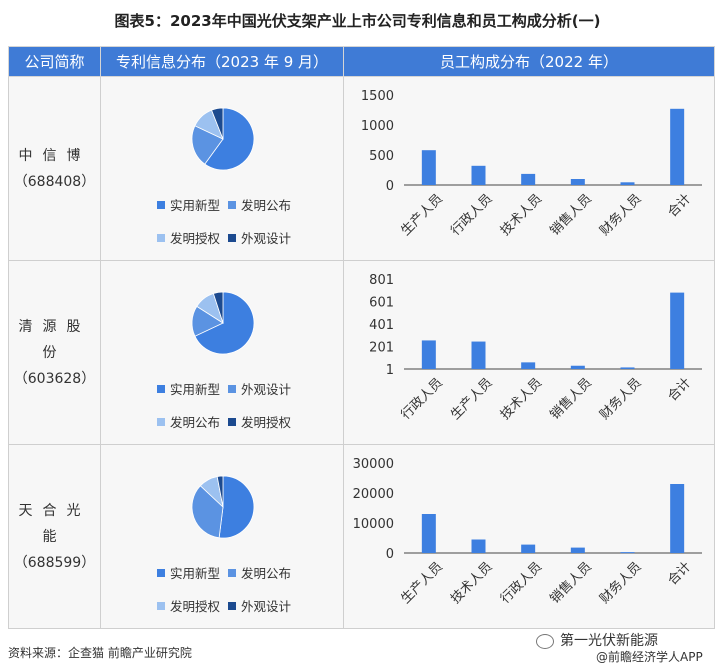  What do you see at coordinates (531, 164) in the screenshot?
I see `staff-bar-chart: 0 500 1000 1500 生产人员 行政人员 技术人员 销售人员 财务人员 合计` at bounding box center [531, 164].